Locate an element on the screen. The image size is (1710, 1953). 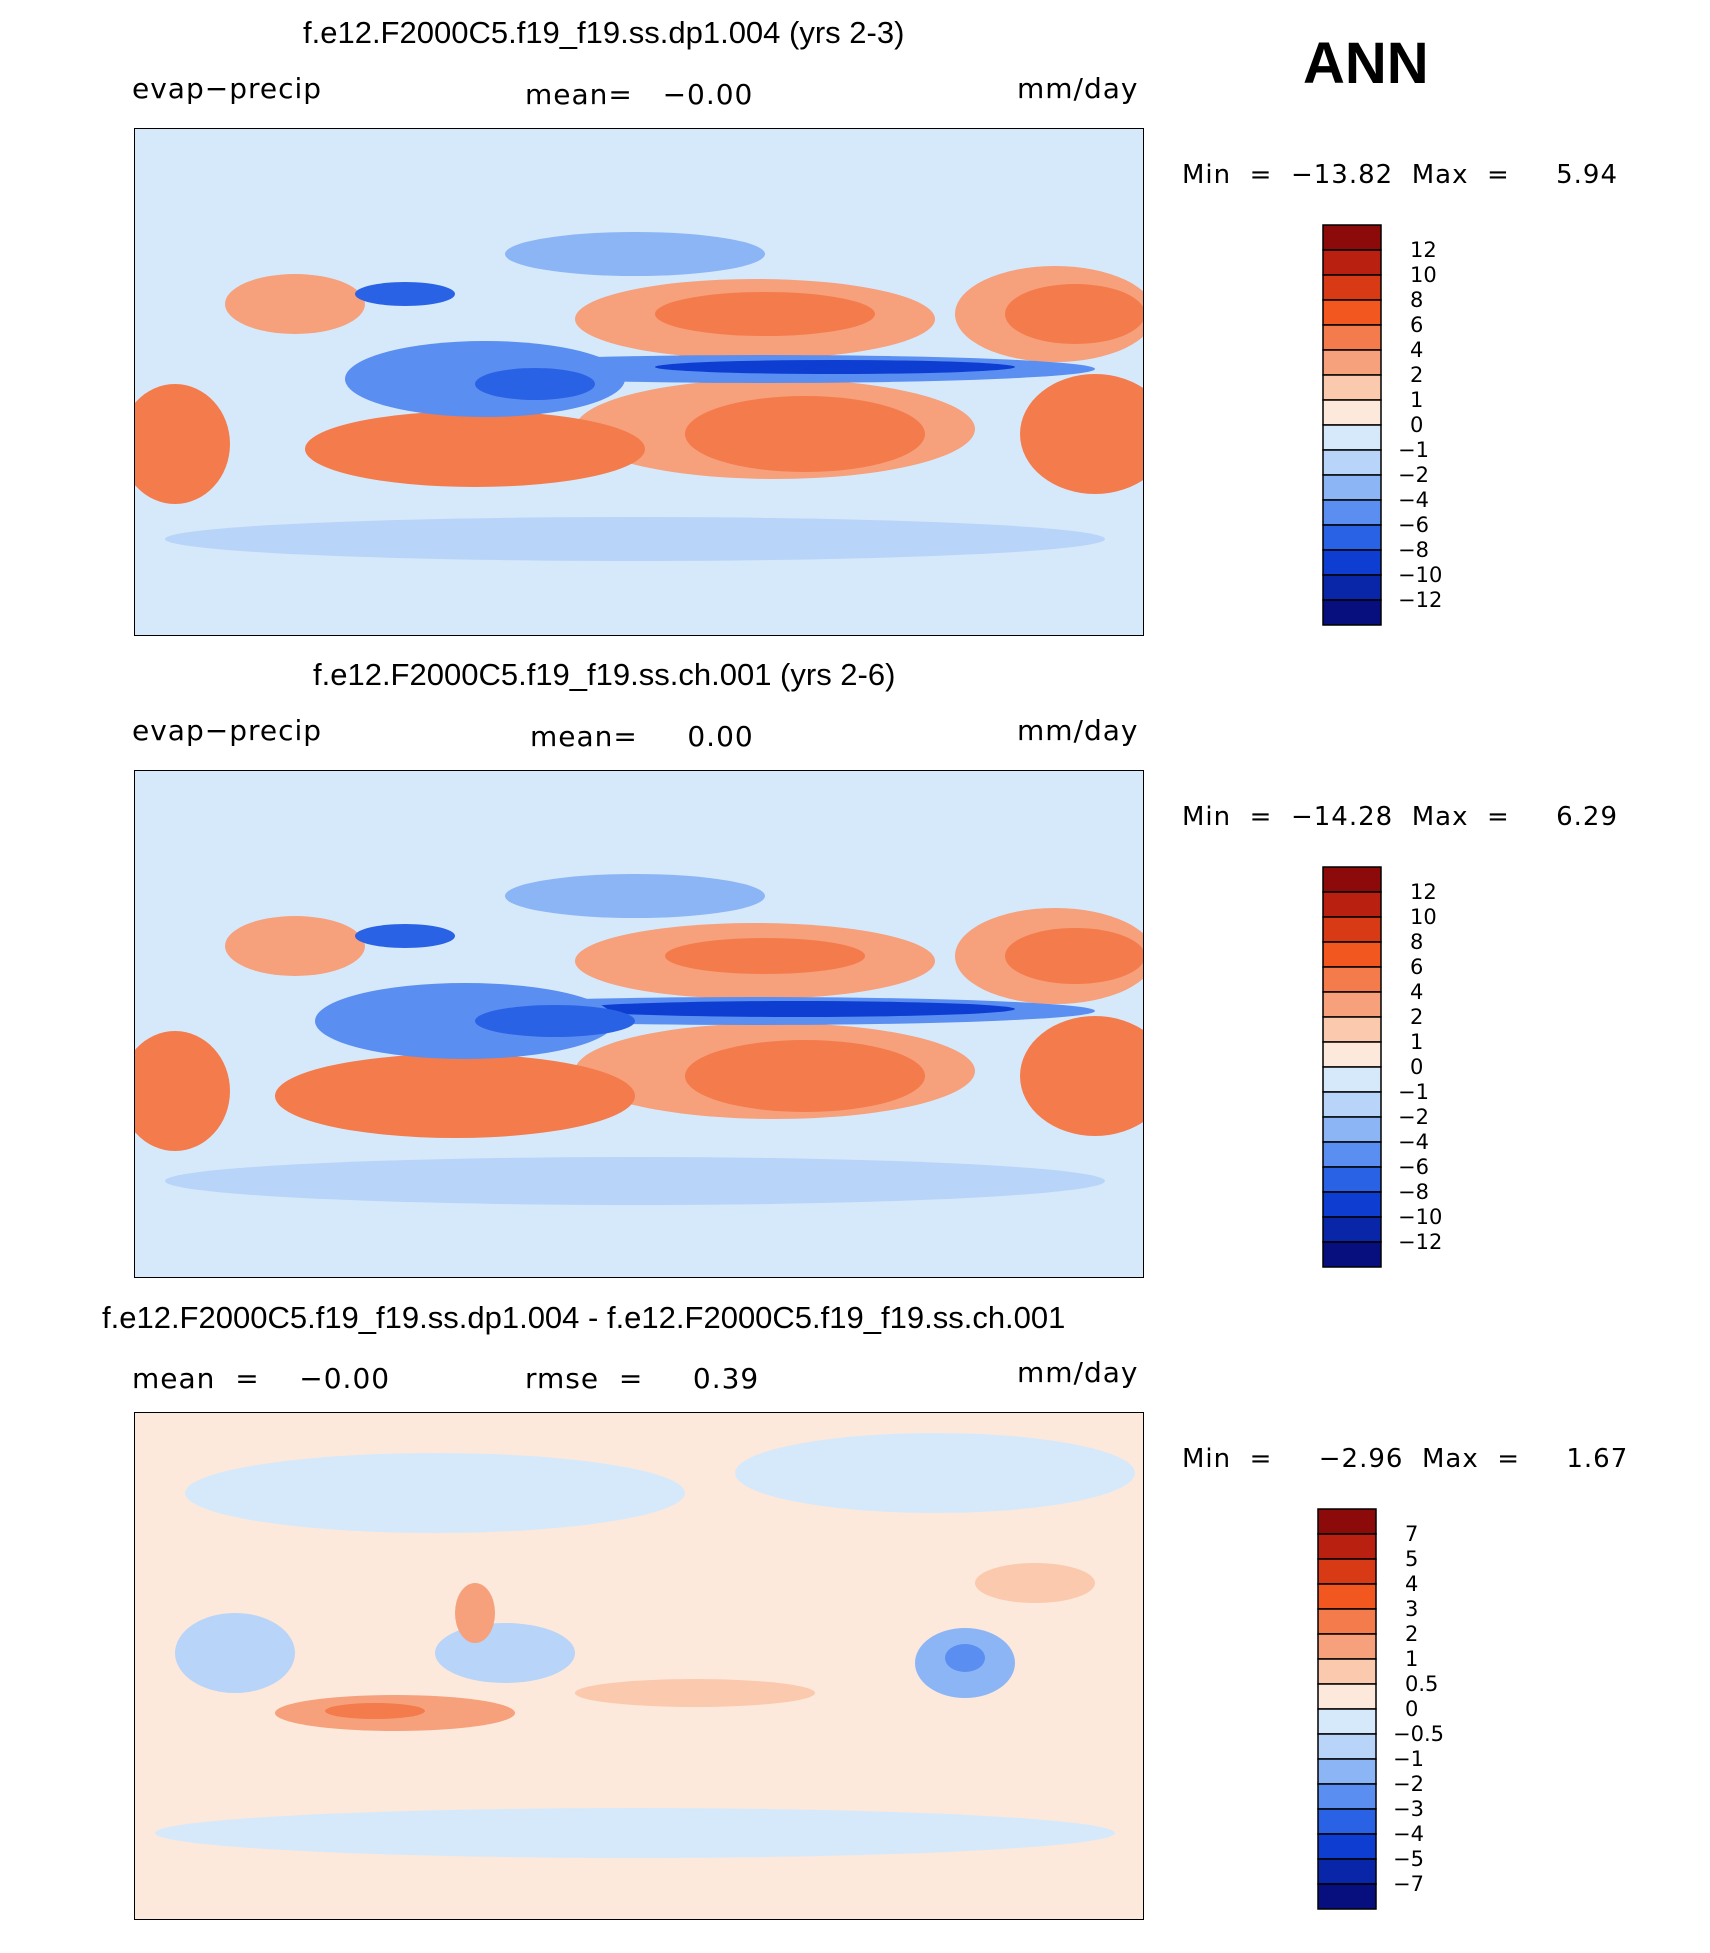
panel-2-mean-label: mean= 0.00 is located at coordinates (642, 736).